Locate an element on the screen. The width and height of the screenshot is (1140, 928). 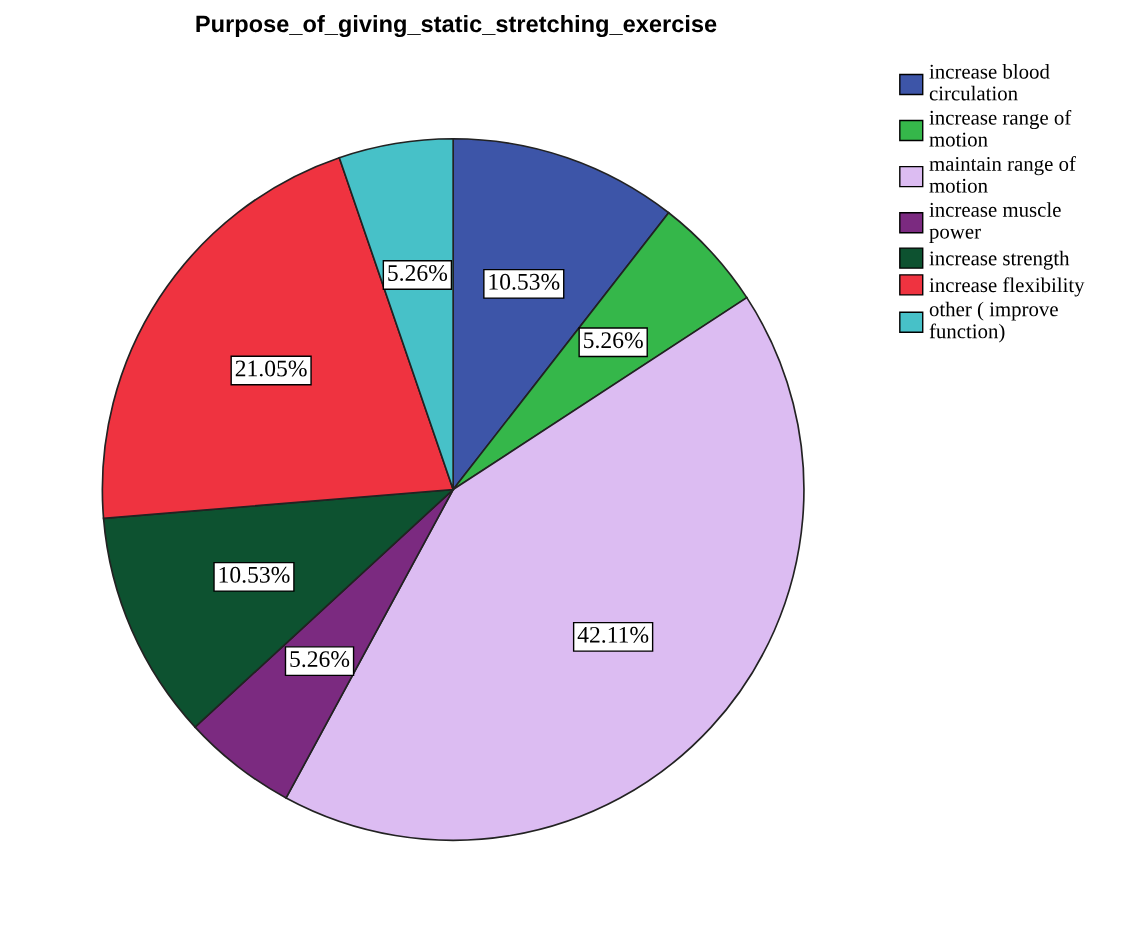
chart-title: Purpose_of_giving_static_stretching_exercise is located at coordinates (456, 26).